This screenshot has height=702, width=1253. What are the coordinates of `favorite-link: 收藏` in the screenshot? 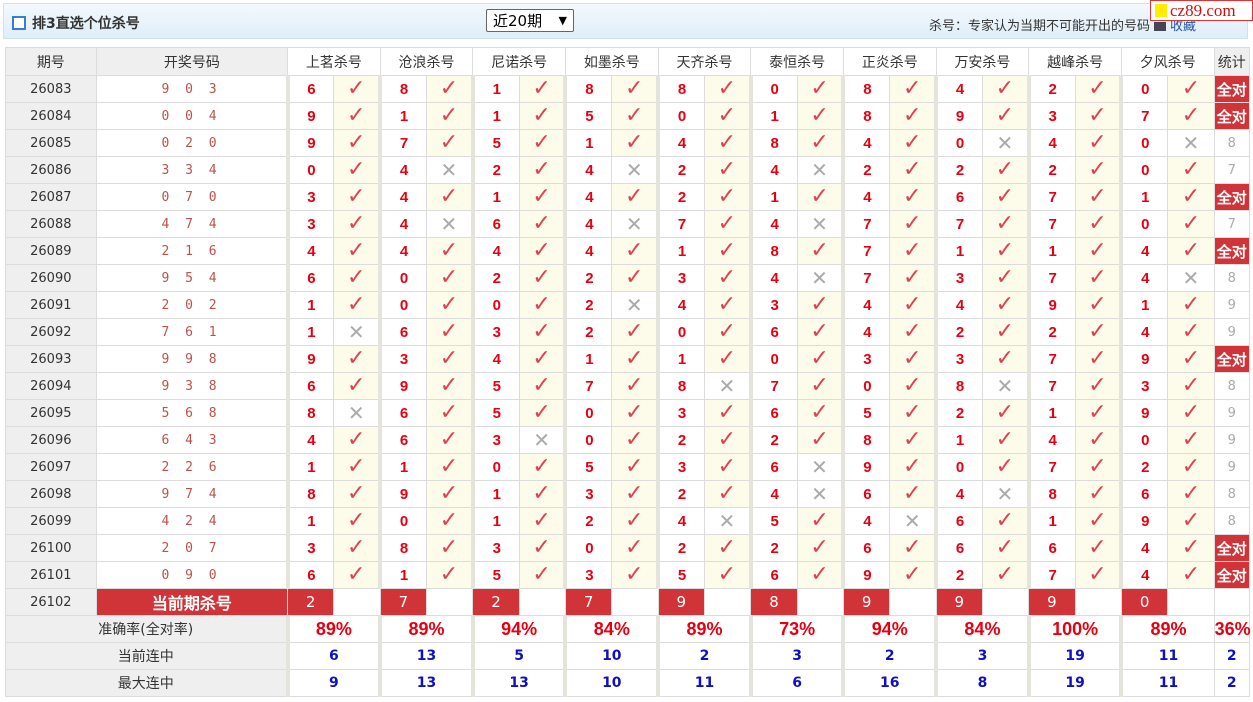 It's located at (1183, 26).